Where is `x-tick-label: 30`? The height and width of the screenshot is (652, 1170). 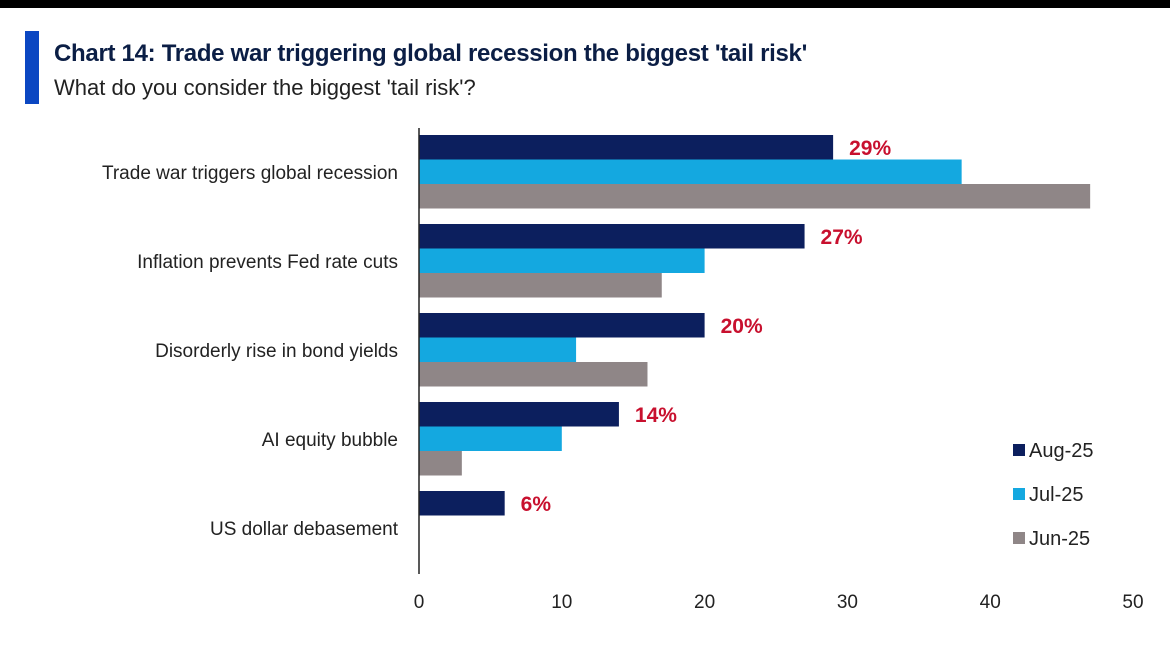 x-tick-label: 30 is located at coordinates (847, 602).